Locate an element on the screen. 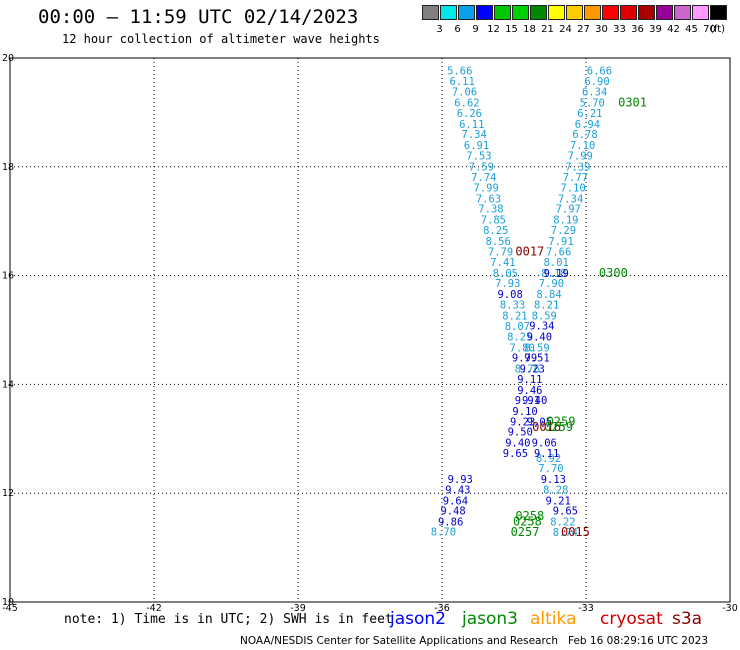 This screenshot has width=740, height=650. data-point-label: 8.05 is located at coordinates (505, 274).